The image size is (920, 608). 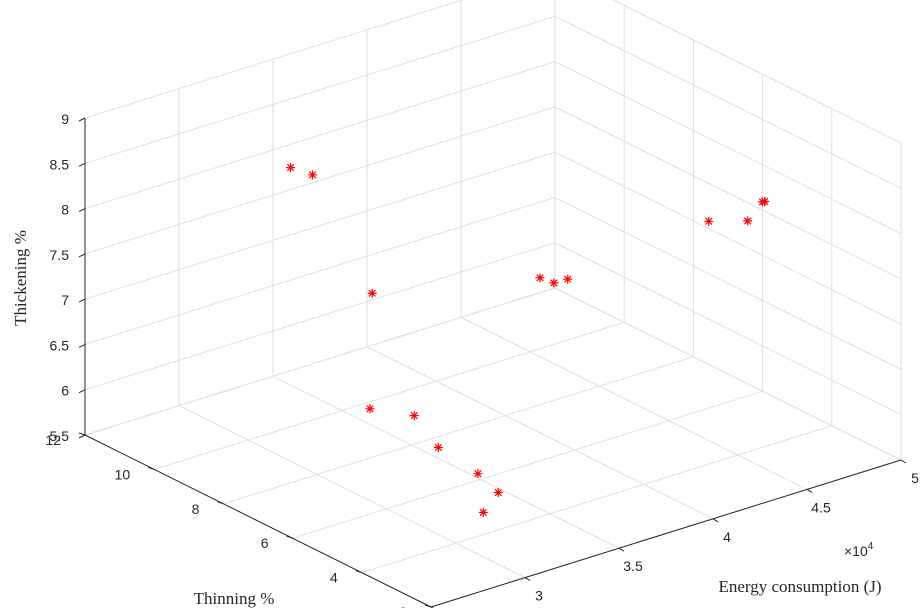 What do you see at coordinates (60, 255) in the screenshot?
I see `z-tick-label: 7.5` at bounding box center [60, 255].